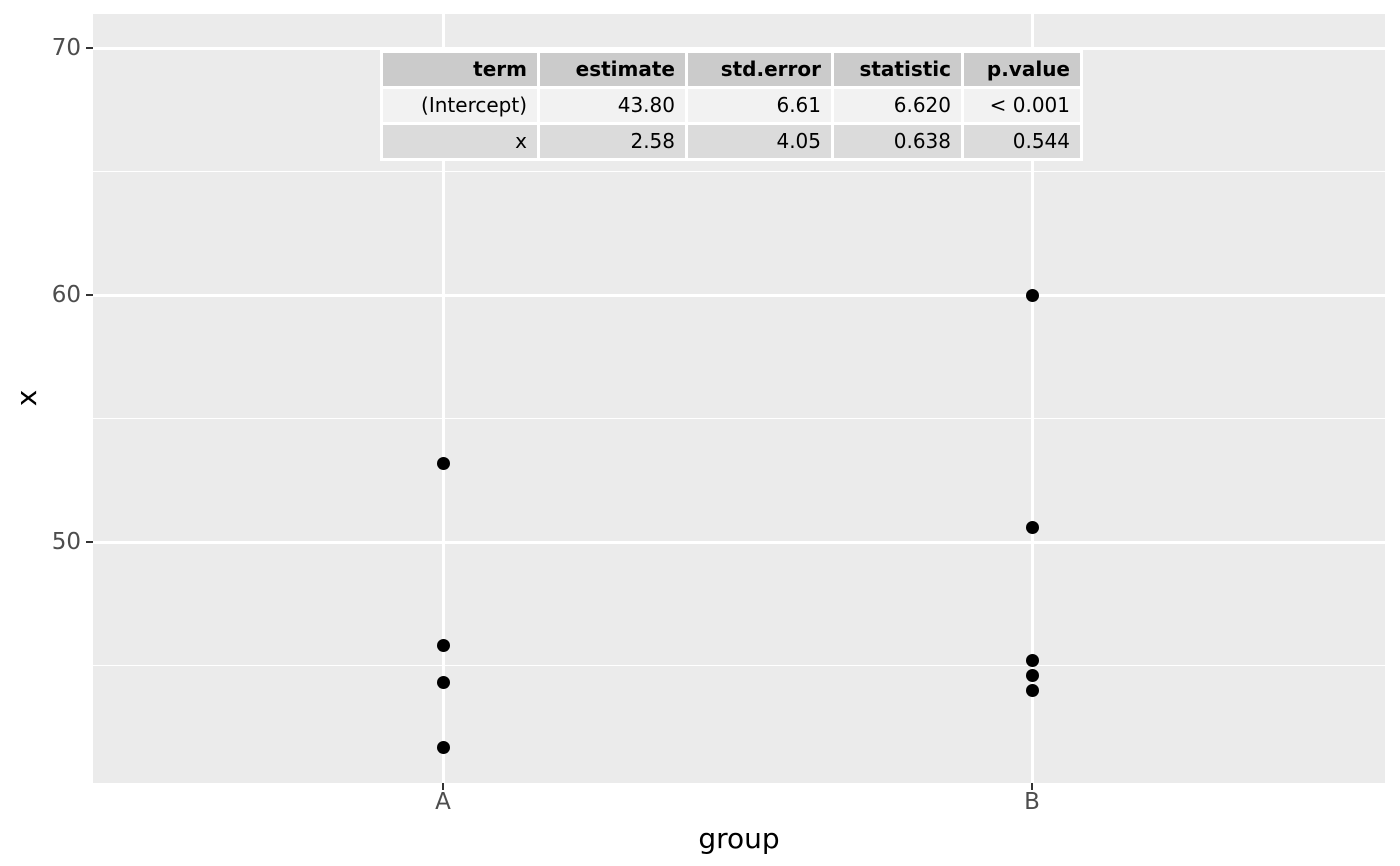 The height and width of the screenshot is (866, 1400). What do you see at coordinates (1022, 69) in the screenshot?
I see `table-header-pvalue: p.value` at bounding box center [1022, 69].